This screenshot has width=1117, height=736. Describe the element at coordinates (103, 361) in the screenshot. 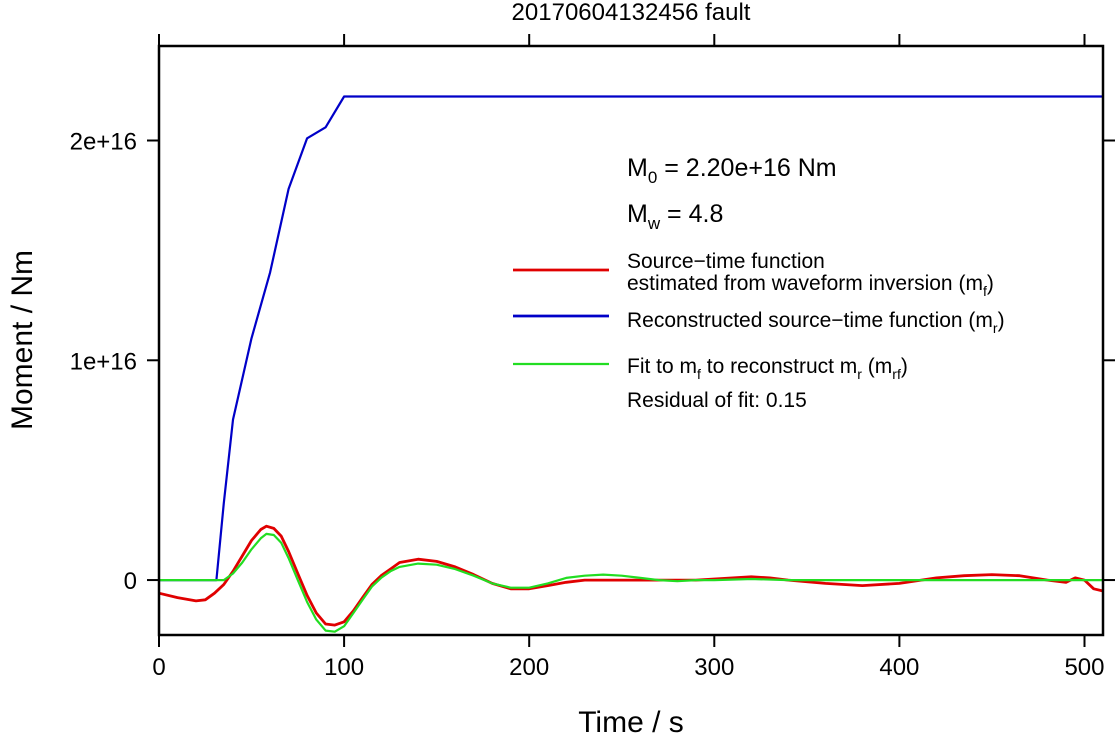

I see `y-tick-label: 1e+16` at that location.